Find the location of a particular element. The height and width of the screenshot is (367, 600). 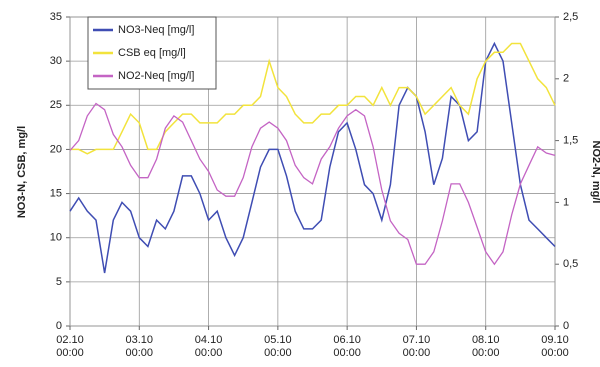

x-tick-label: 07.10 00:00 is located at coordinates (416, 346).